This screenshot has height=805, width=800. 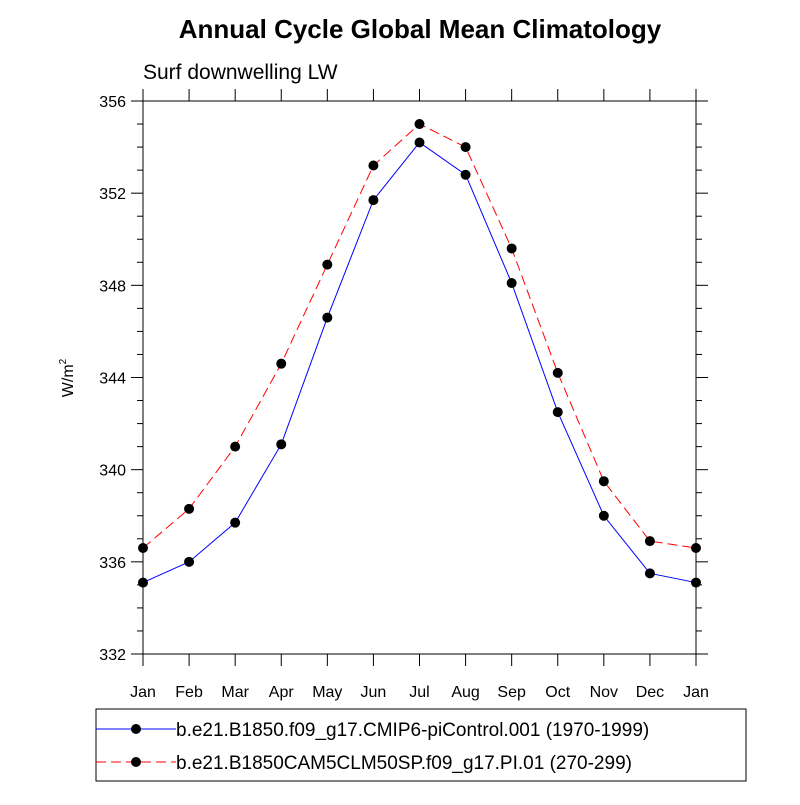 What do you see at coordinates (604, 692) in the screenshot?
I see `x-tick-label: Nov` at bounding box center [604, 692].